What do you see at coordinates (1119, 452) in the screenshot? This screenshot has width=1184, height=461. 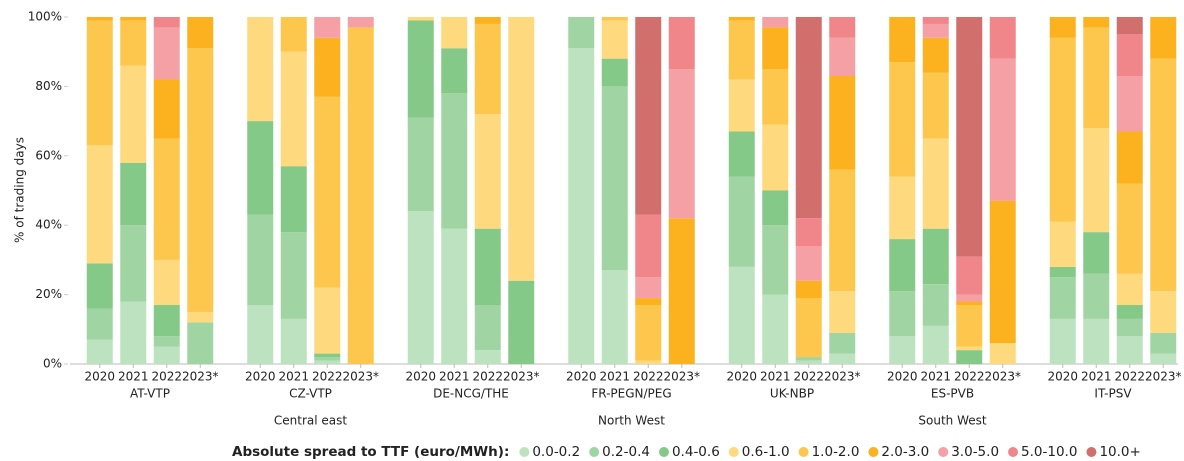 I see `legend-item: 10.0+` at bounding box center [1119, 452].